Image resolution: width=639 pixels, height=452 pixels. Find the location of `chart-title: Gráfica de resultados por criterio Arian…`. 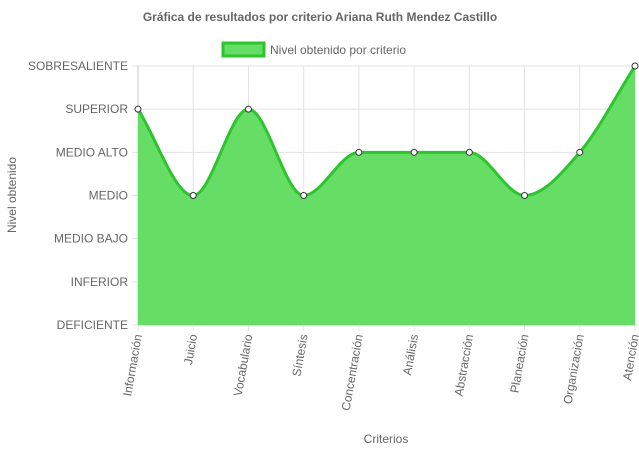

chart-title: Gráfica de resultados por criterio Arian… is located at coordinates (320, 17).